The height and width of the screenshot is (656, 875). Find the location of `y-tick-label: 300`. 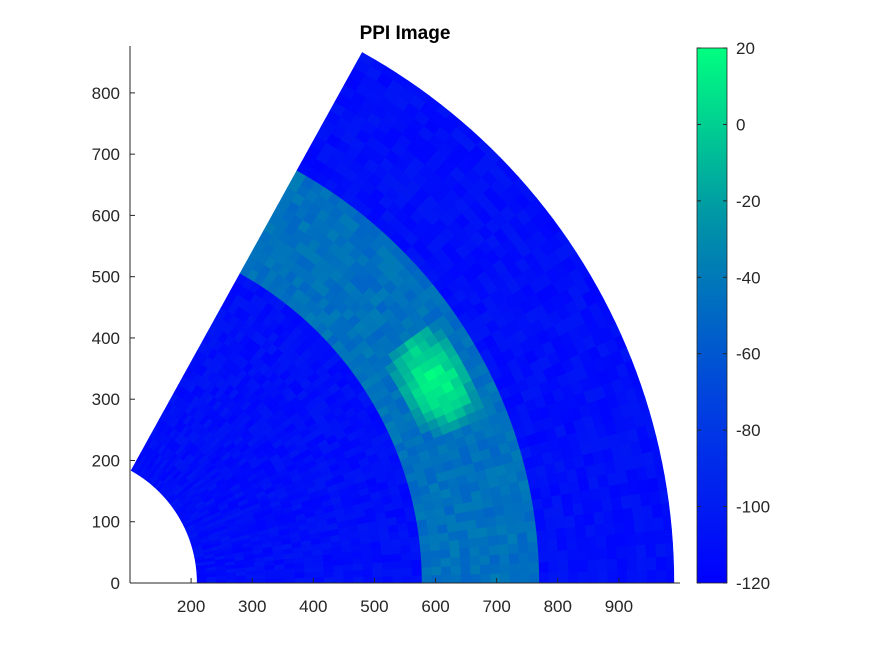

y-tick-label: 300 is located at coordinates (106, 399).